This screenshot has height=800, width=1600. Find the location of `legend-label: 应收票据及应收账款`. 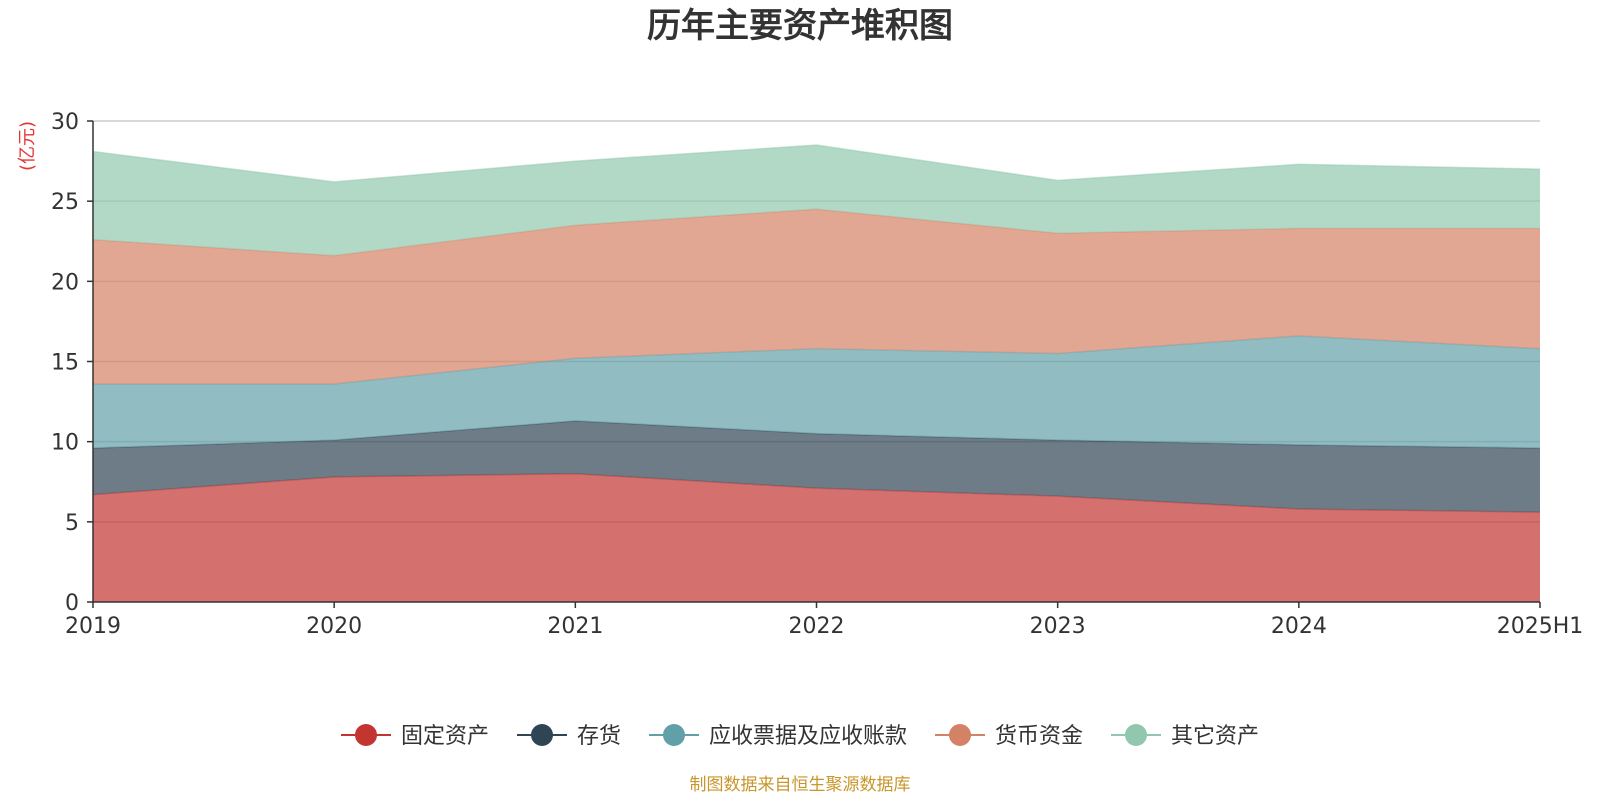

legend-label: 应收票据及应收账款 is located at coordinates (808, 736).